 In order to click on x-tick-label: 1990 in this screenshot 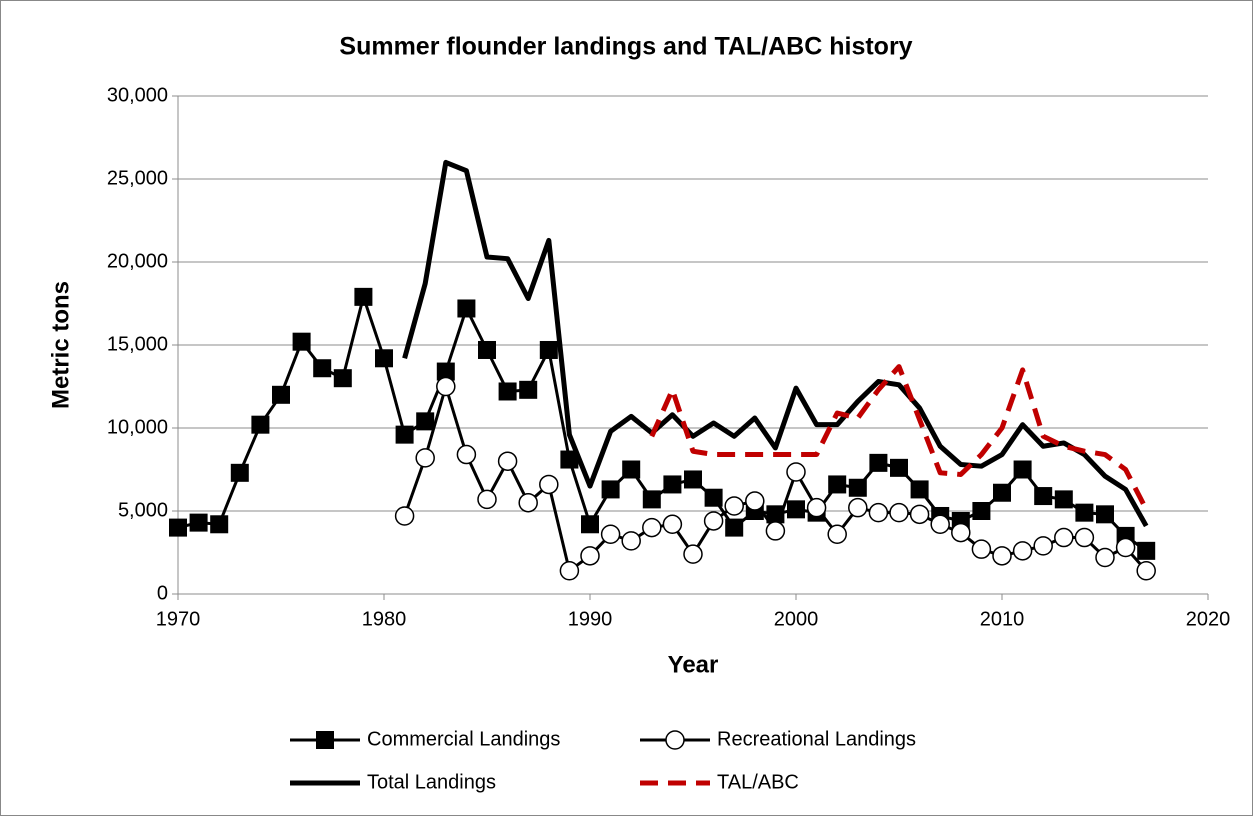, I will do `click(590, 619)`.